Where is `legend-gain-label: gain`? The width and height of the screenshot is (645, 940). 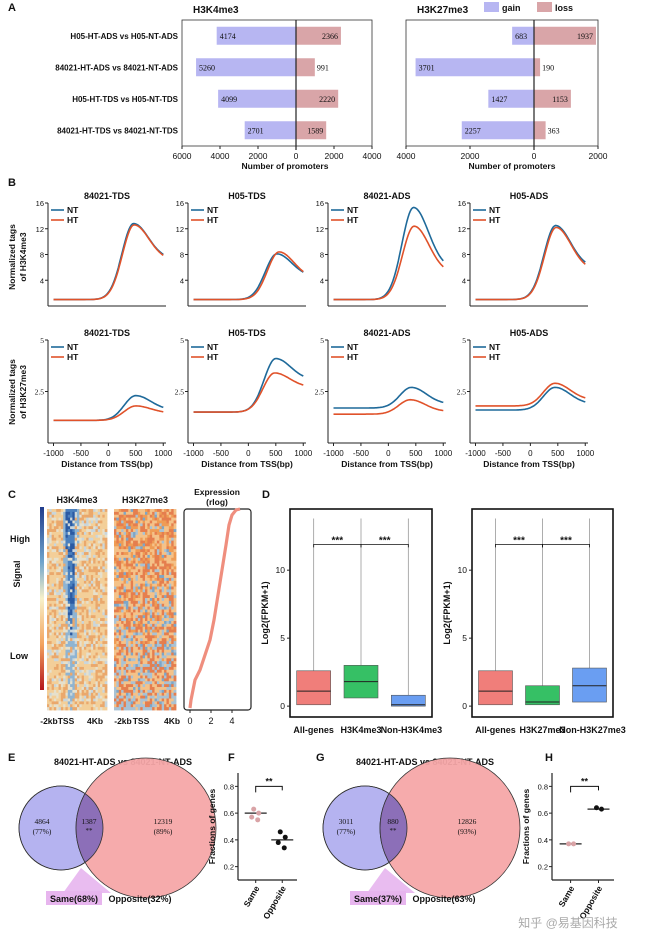
legend-gain-label: gain is located at coordinates (511, 8).